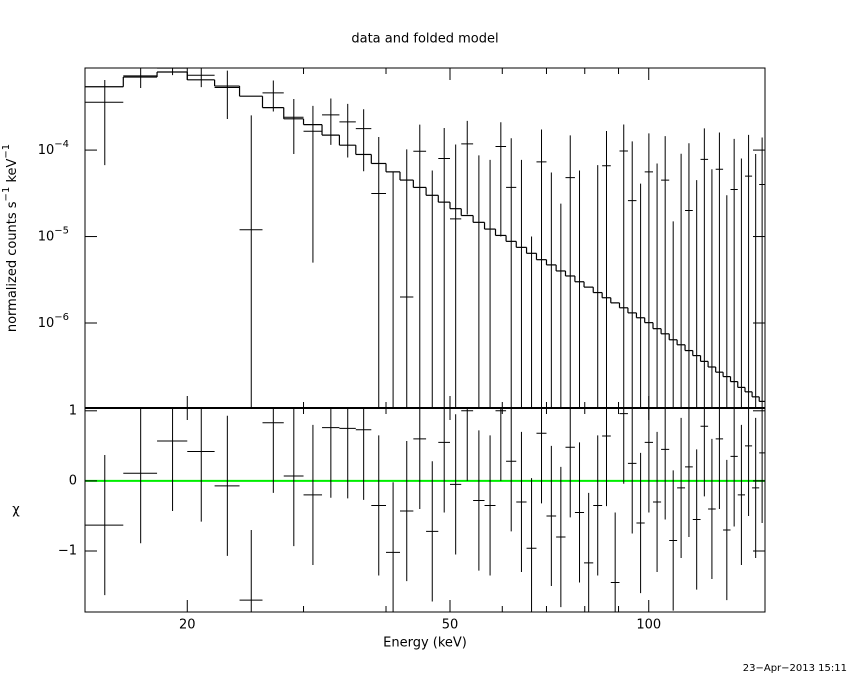 This screenshot has height=684, width=850. I want to click on x-axis-label: Energy (keV), so click(425, 643).